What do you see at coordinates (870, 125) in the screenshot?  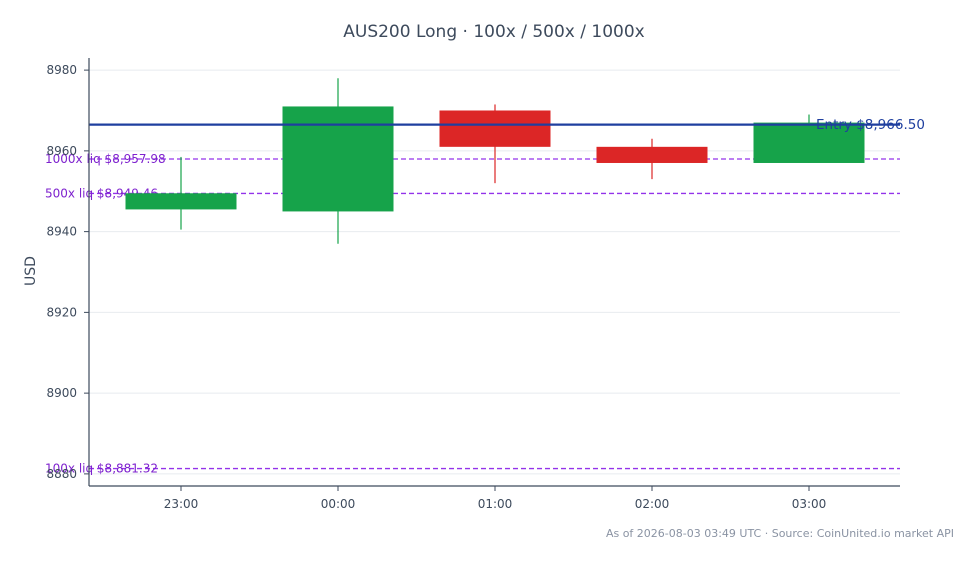 I see `entry-label: Entry $8,966.50` at bounding box center [870, 125].